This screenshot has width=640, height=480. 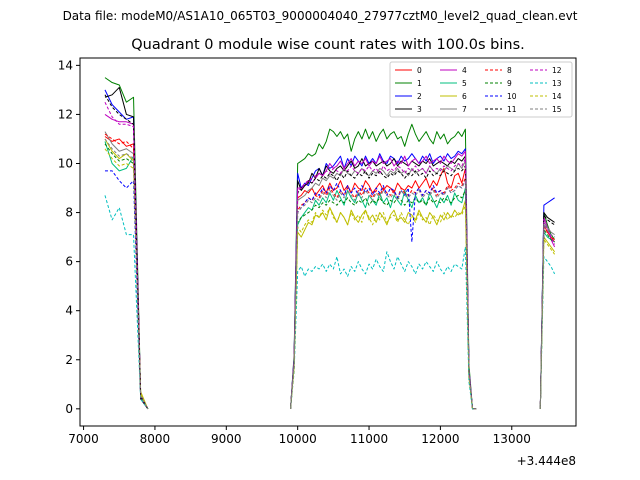 I want to click on legend-box, so click(x=481, y=89).